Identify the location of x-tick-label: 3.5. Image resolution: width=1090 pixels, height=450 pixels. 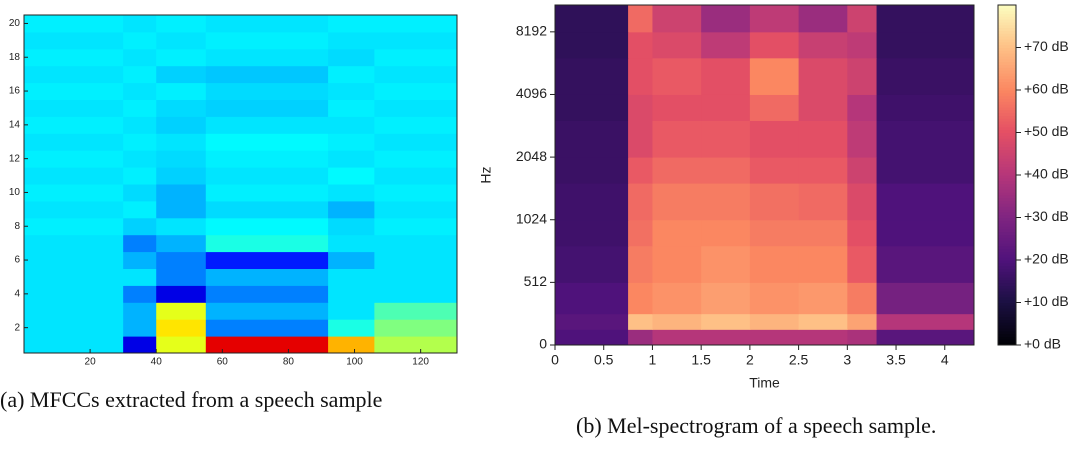
(896, 360).